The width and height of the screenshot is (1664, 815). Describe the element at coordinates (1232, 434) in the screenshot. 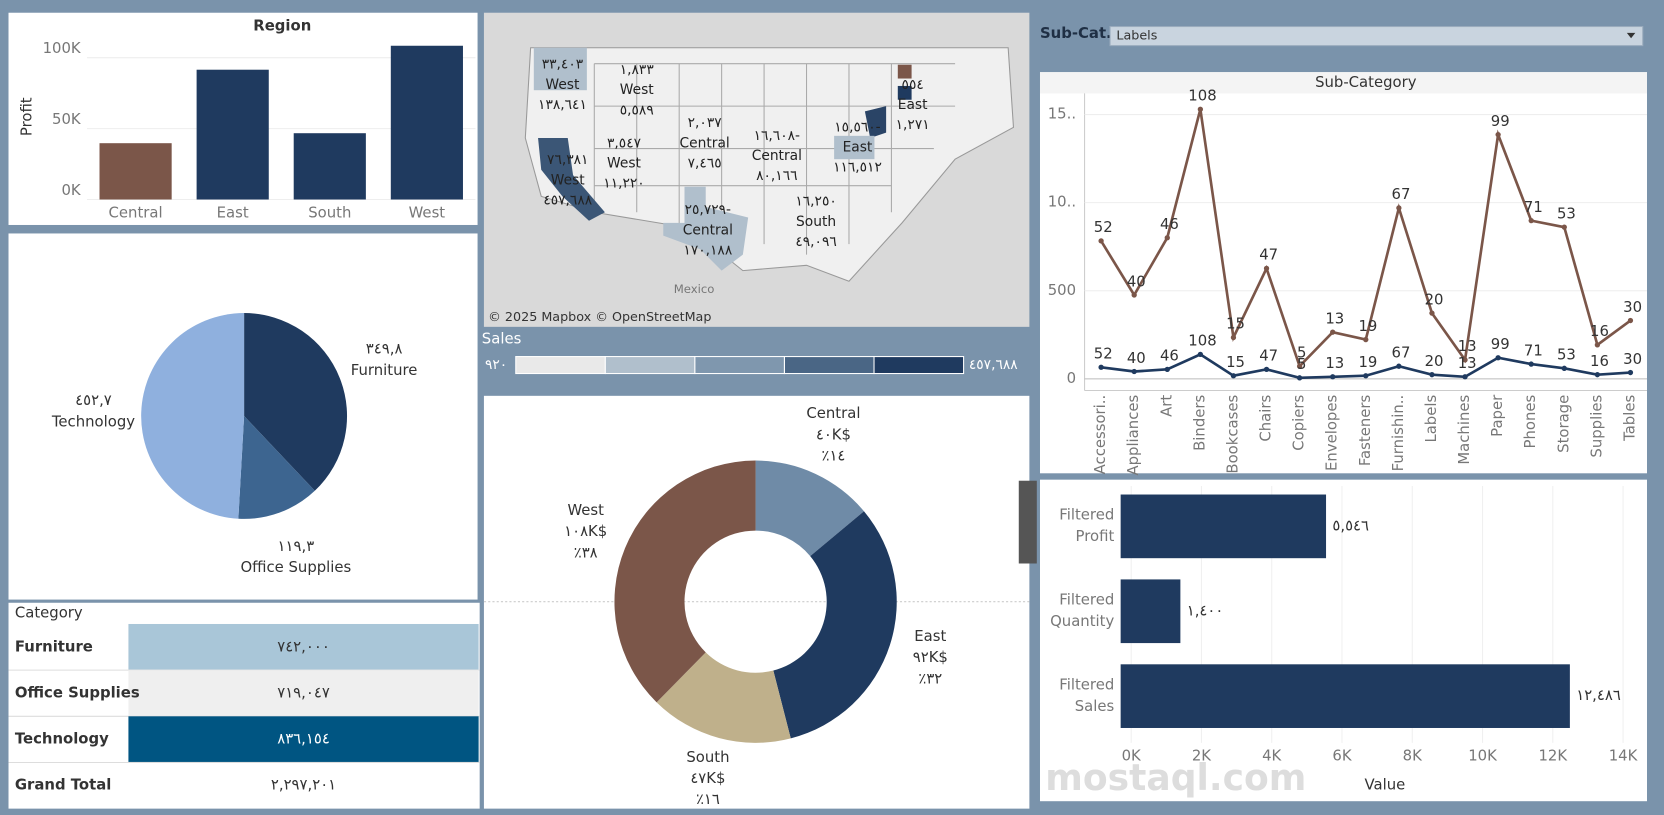

I see `x-tick-label: Bookcases` at that location.